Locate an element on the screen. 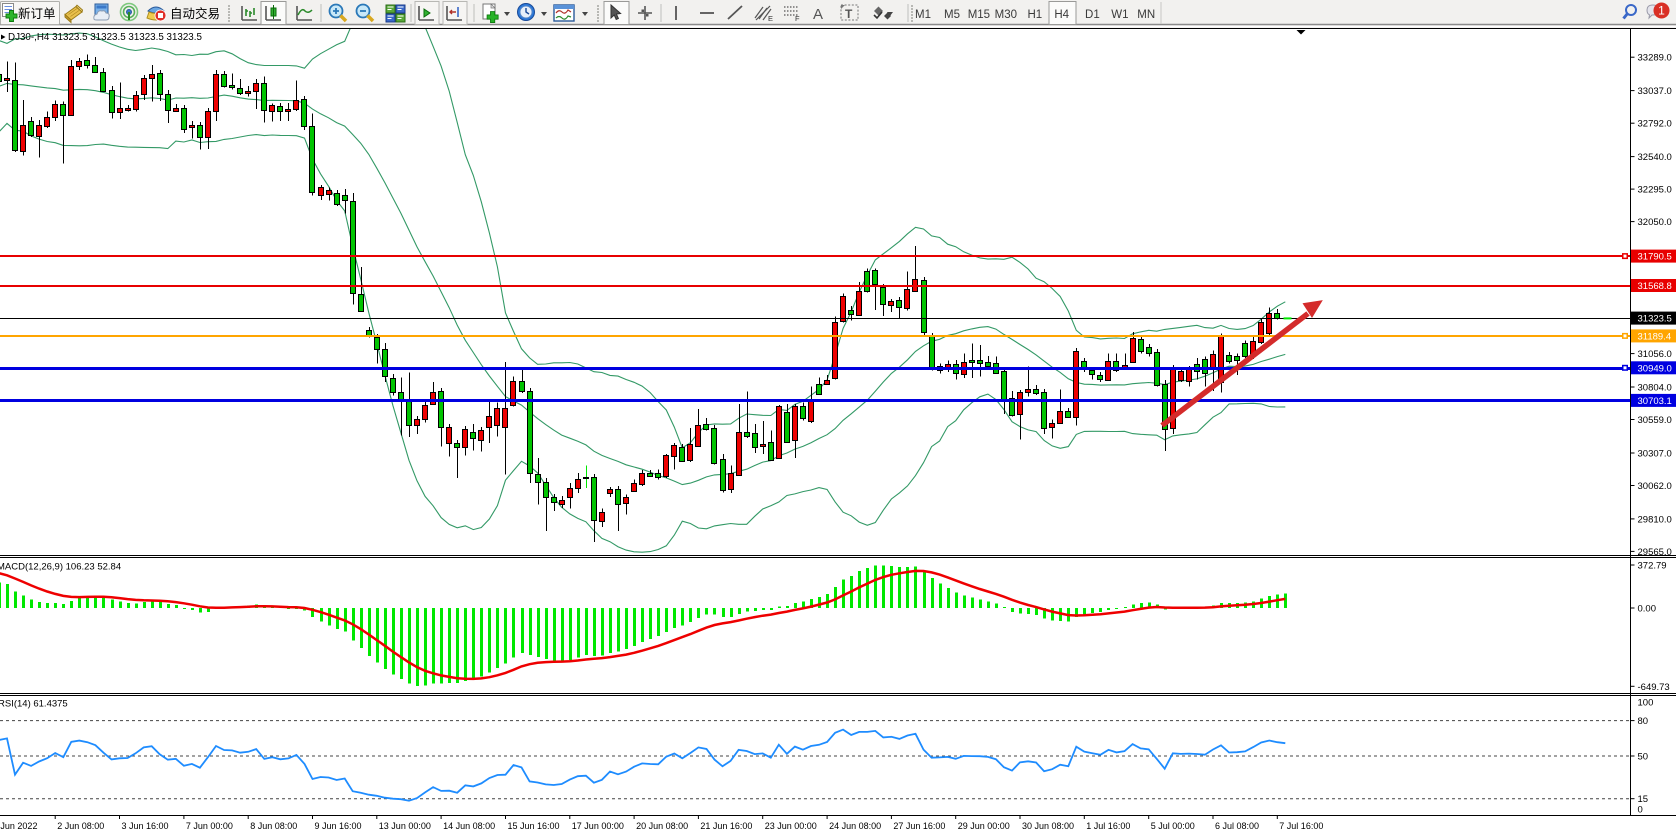 The image size is (1676, 836). svg-text: 17 Jun 00:00 is located at coordinates (598, 826).